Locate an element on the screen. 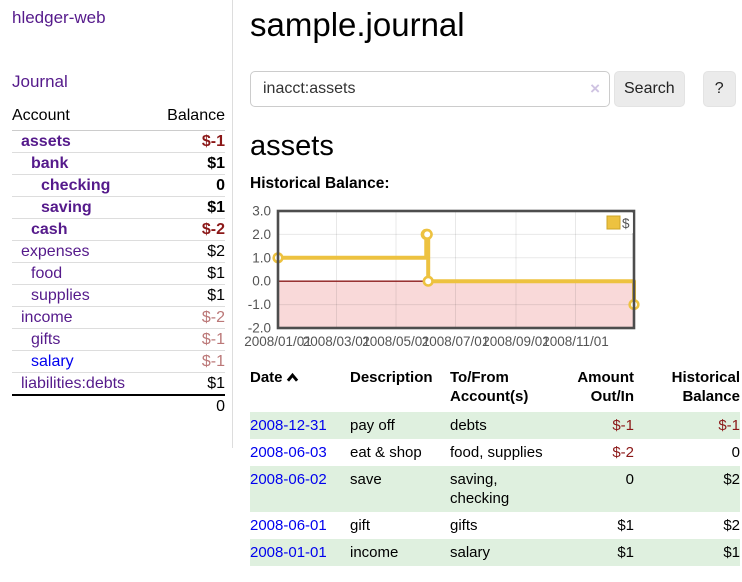 This screenshot has width=742, height=582. account-link-supplies: supplies is located at coordinates (60, 295).